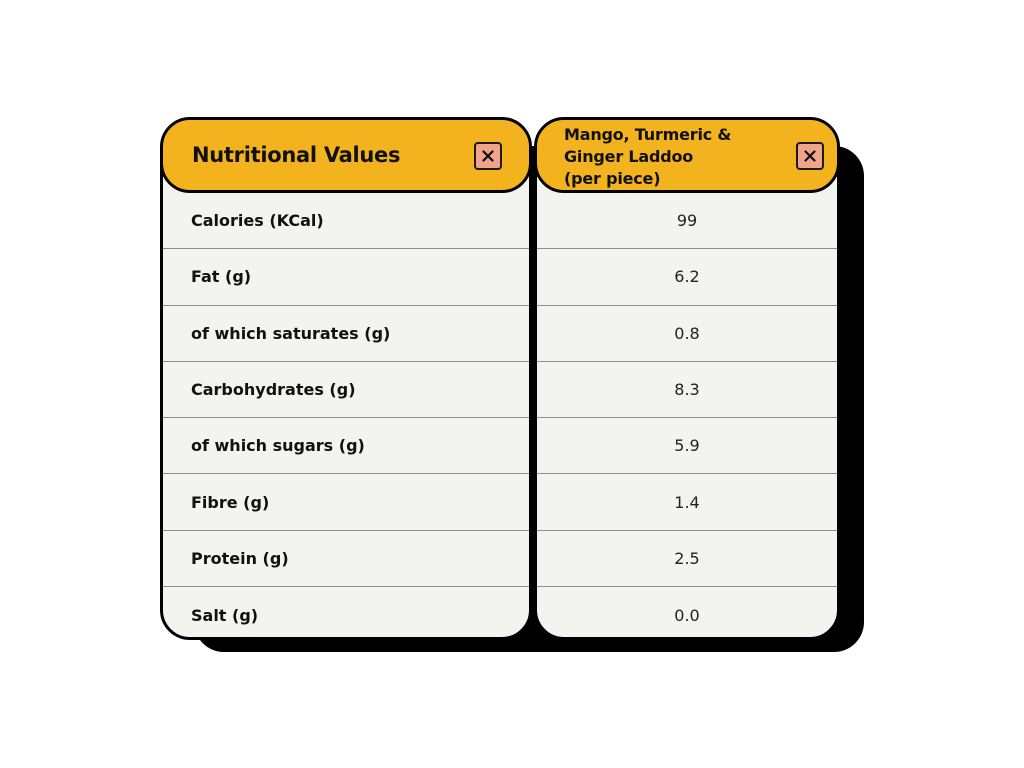  What do you see at coordinates (257, 221) in the screenshot?
I see `nutrient-label: Calories (KCal)` at bounding box center [257, 221].